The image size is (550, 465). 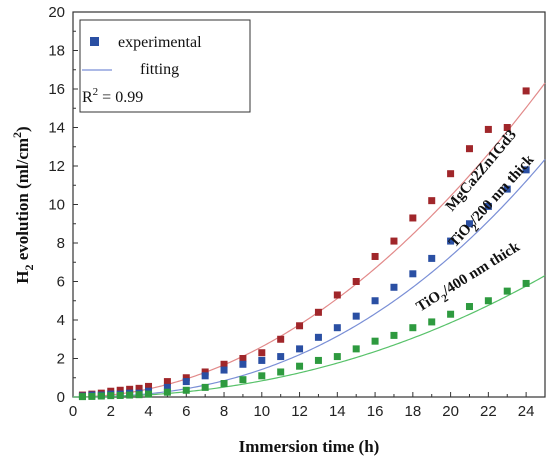 What do you see at coordinates (87, 97) in the screenshot?
I see `legend-r2-r: R` at bounding box center [87, 97].